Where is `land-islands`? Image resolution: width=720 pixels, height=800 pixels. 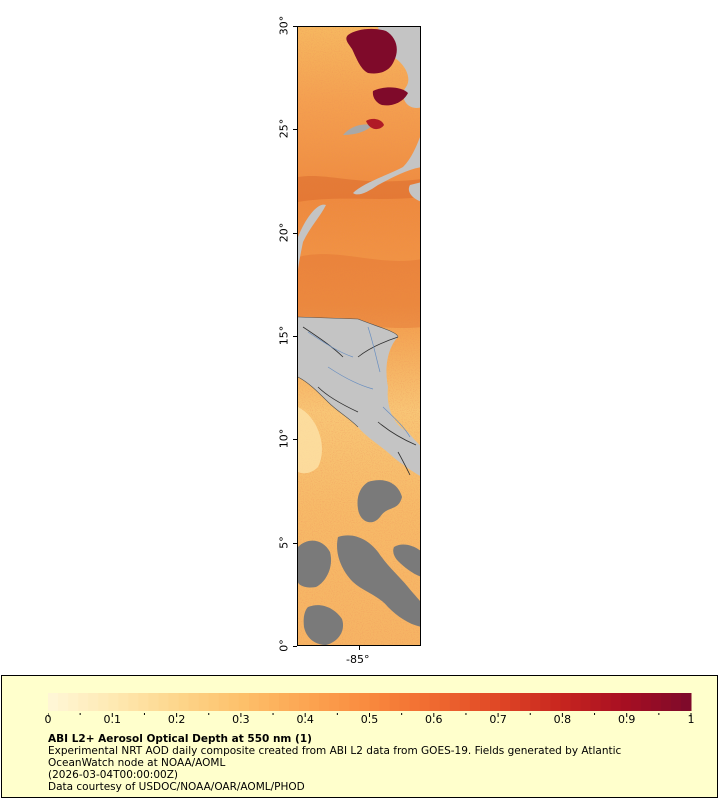
land-islands is located at coordinates (357, 129).